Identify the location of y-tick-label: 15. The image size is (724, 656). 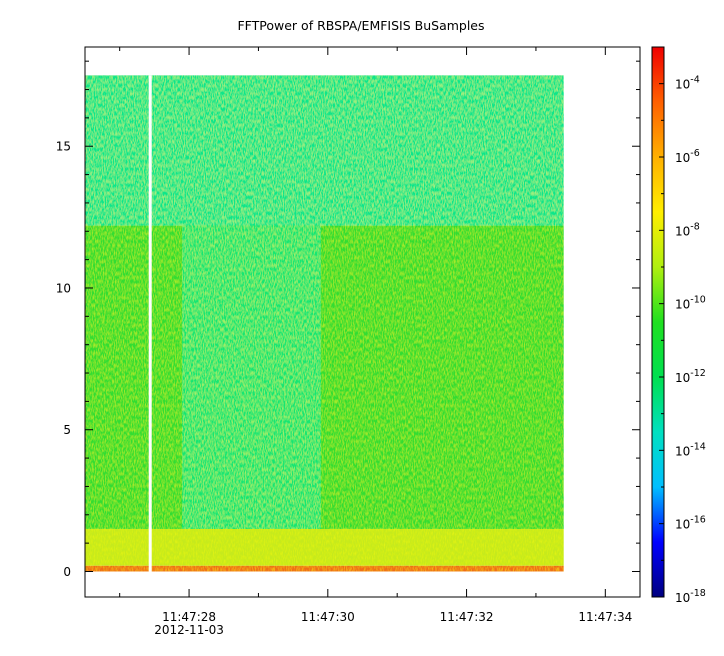
(63, 147).